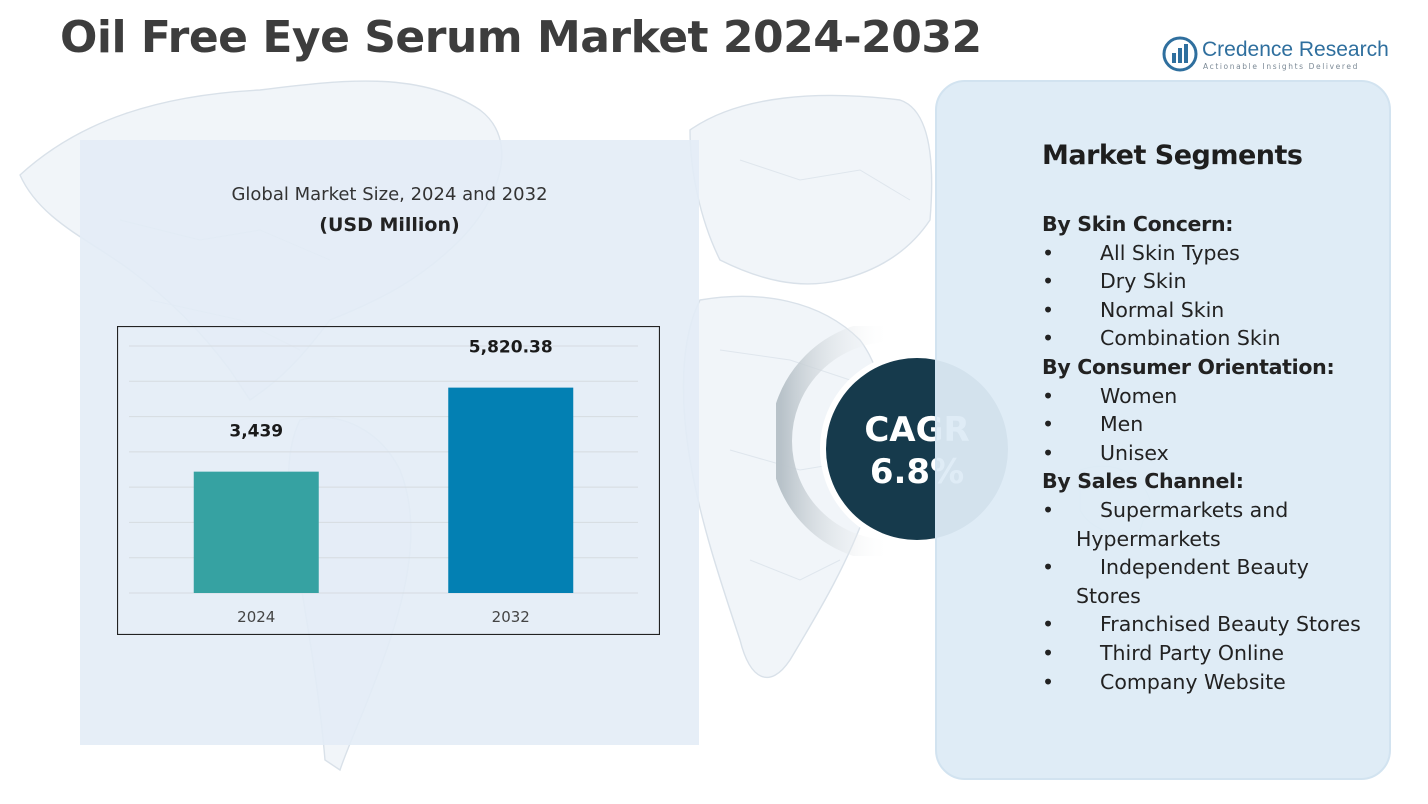  I want to click on data-label: 3,439, so click(256, 432).